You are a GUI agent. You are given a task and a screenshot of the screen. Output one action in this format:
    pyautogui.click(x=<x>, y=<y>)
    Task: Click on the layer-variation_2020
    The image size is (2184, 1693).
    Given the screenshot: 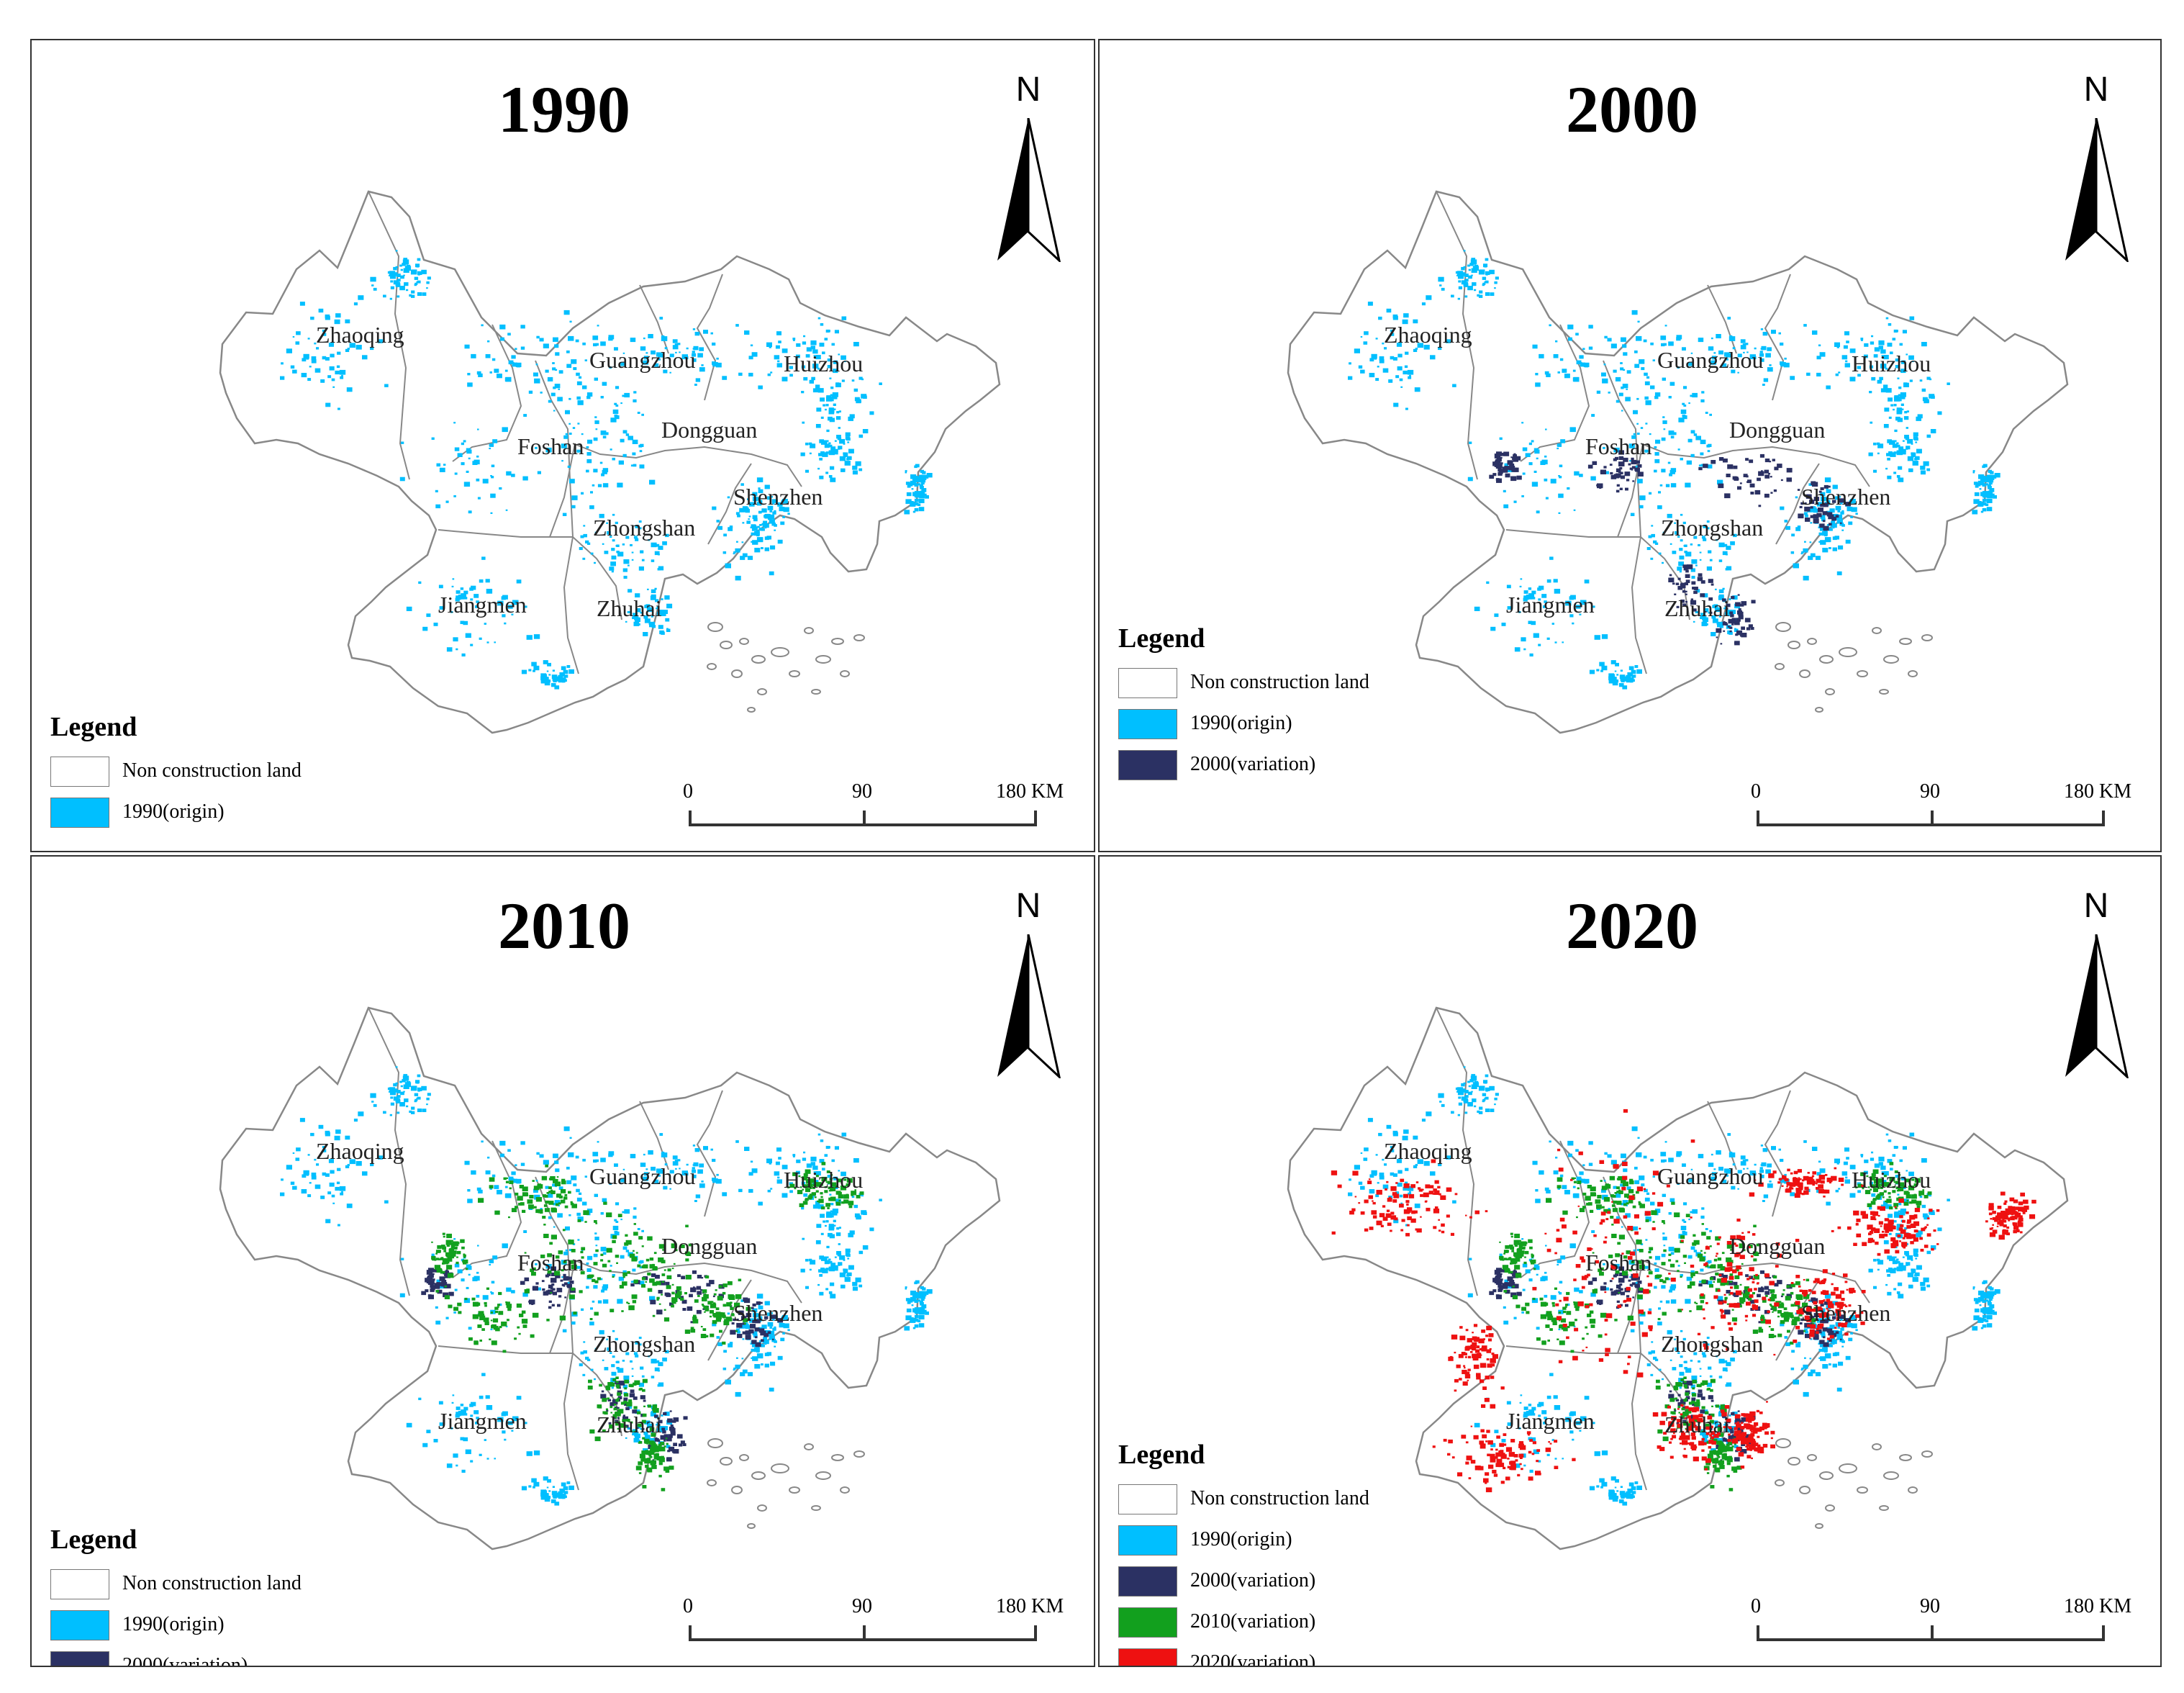 What is the action you would take?
    pyautogui.click(x=1683, y=1301)
    